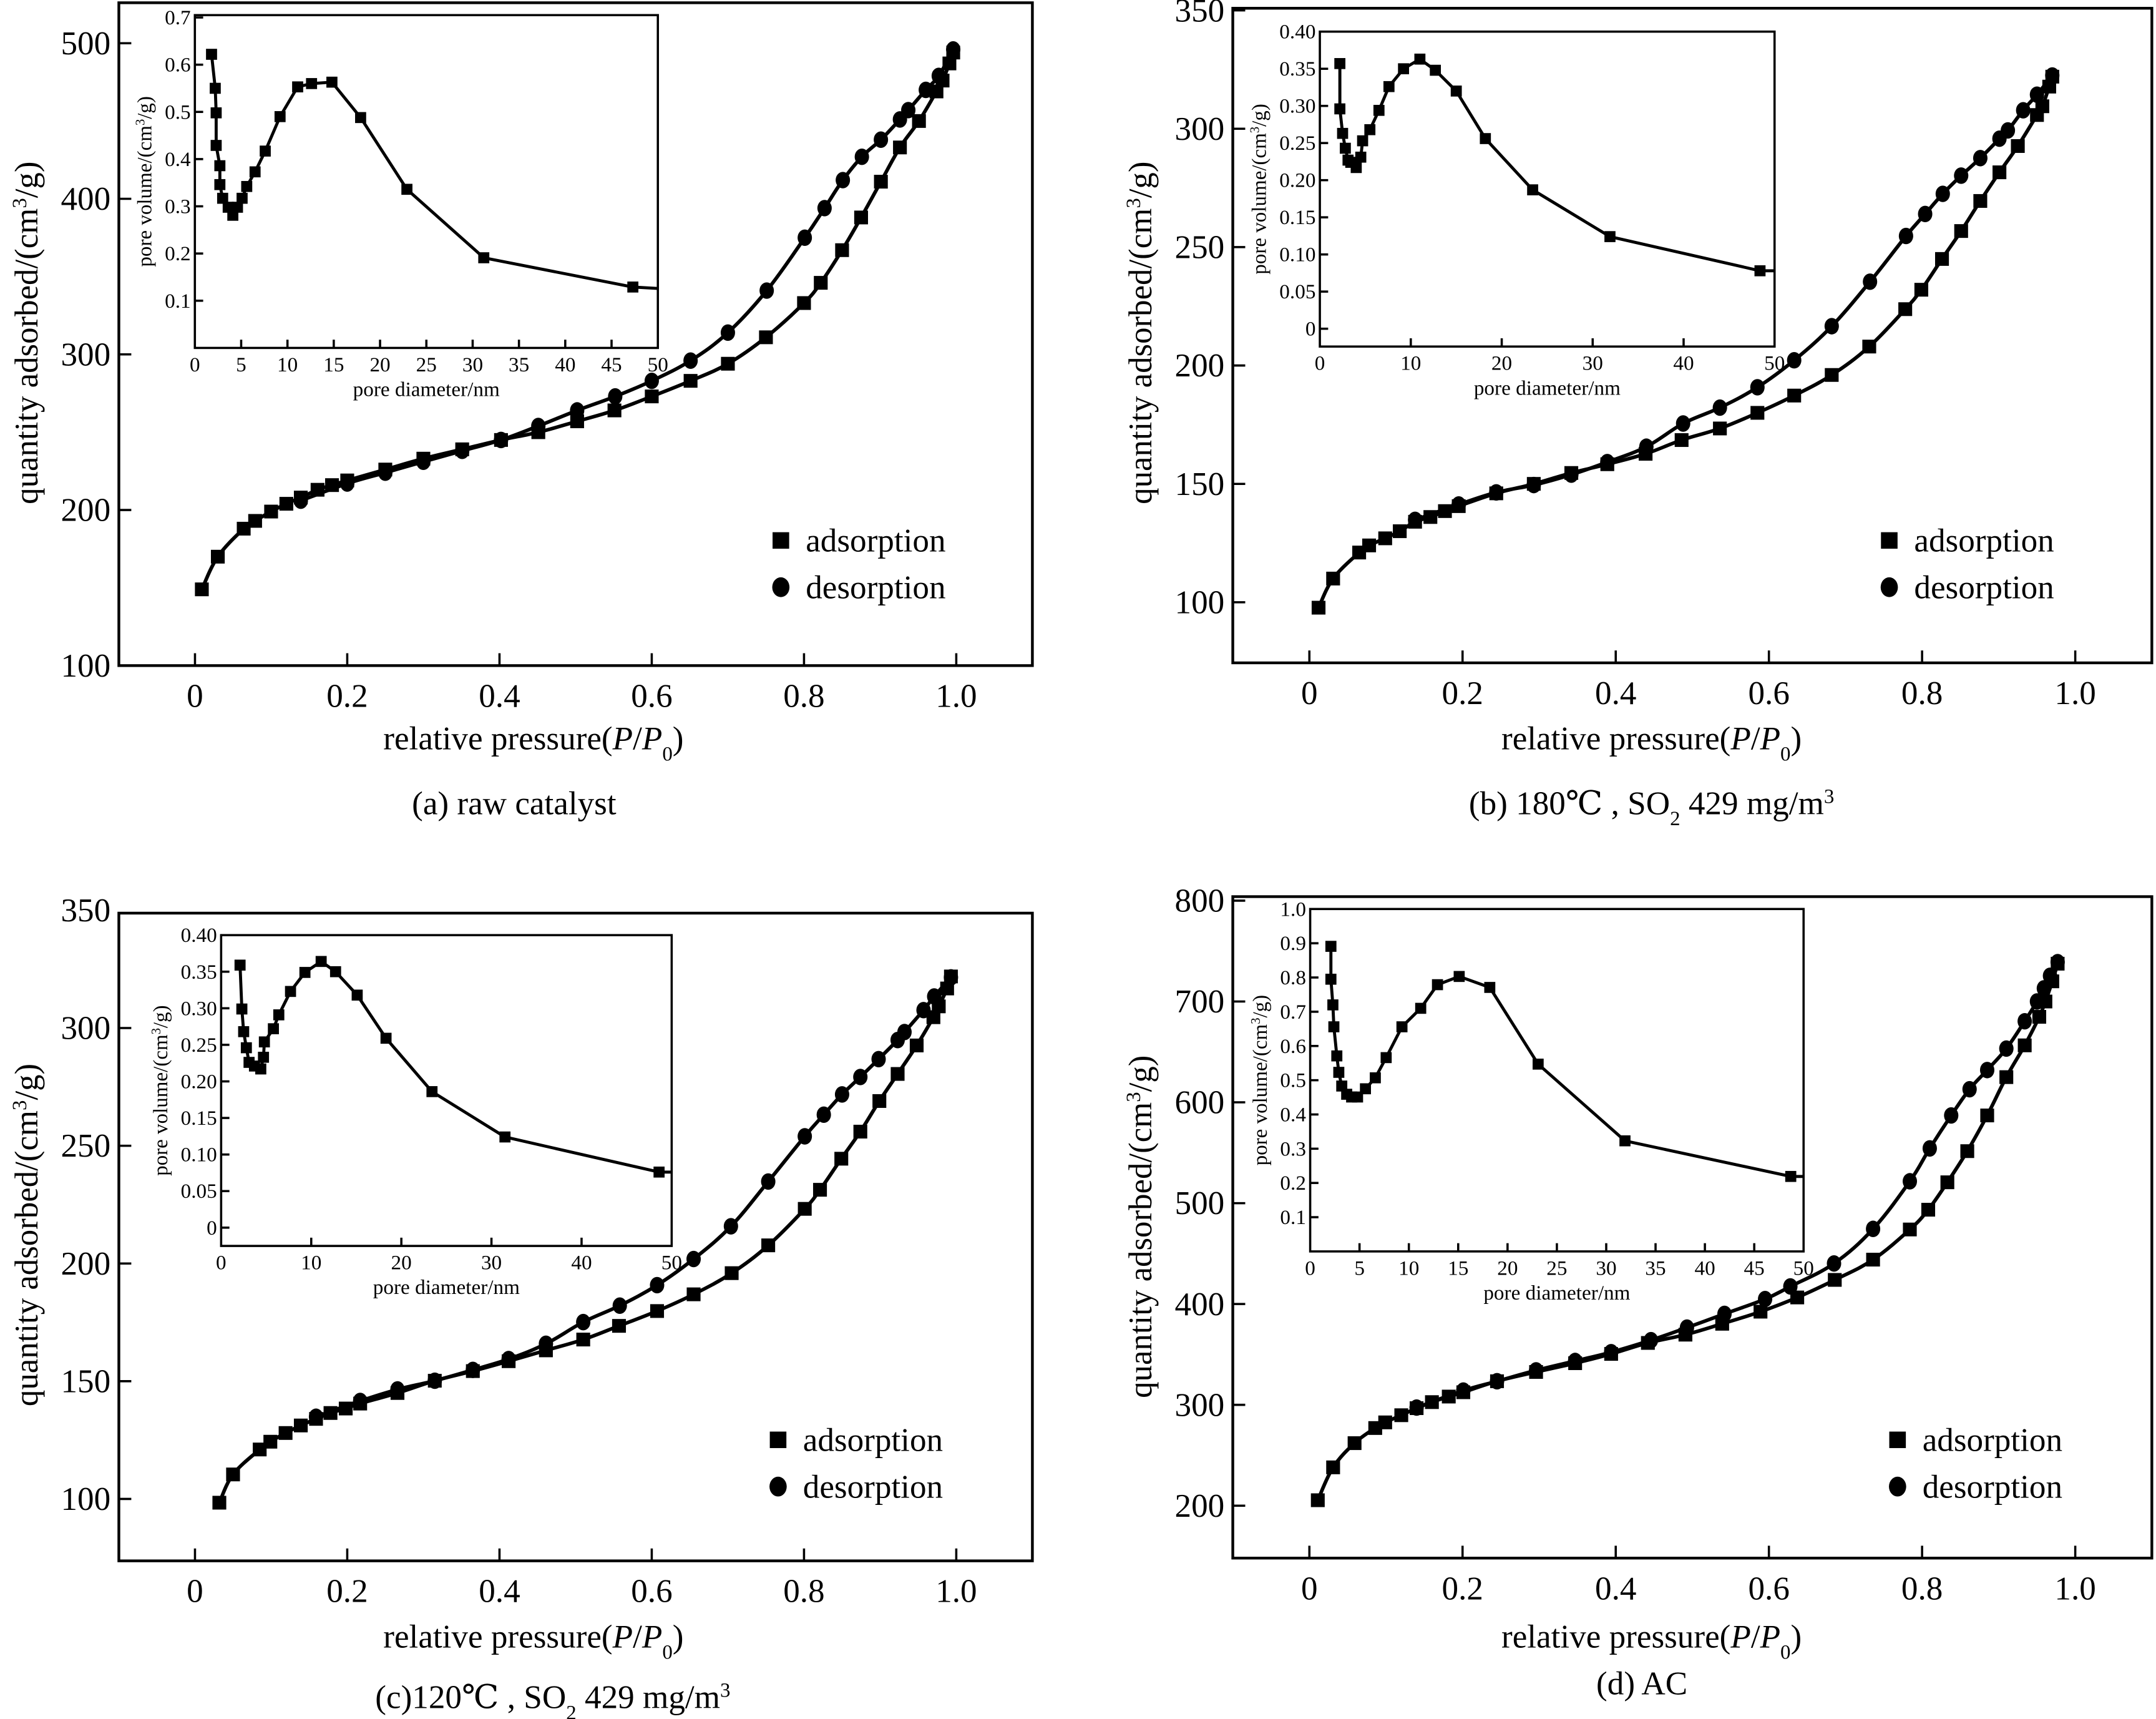 This screenshot has width=2156, height=1719. Describe the element at coordinates (1889, 540) in the screenshot. I see `legend-adsorption-marker` at that location.